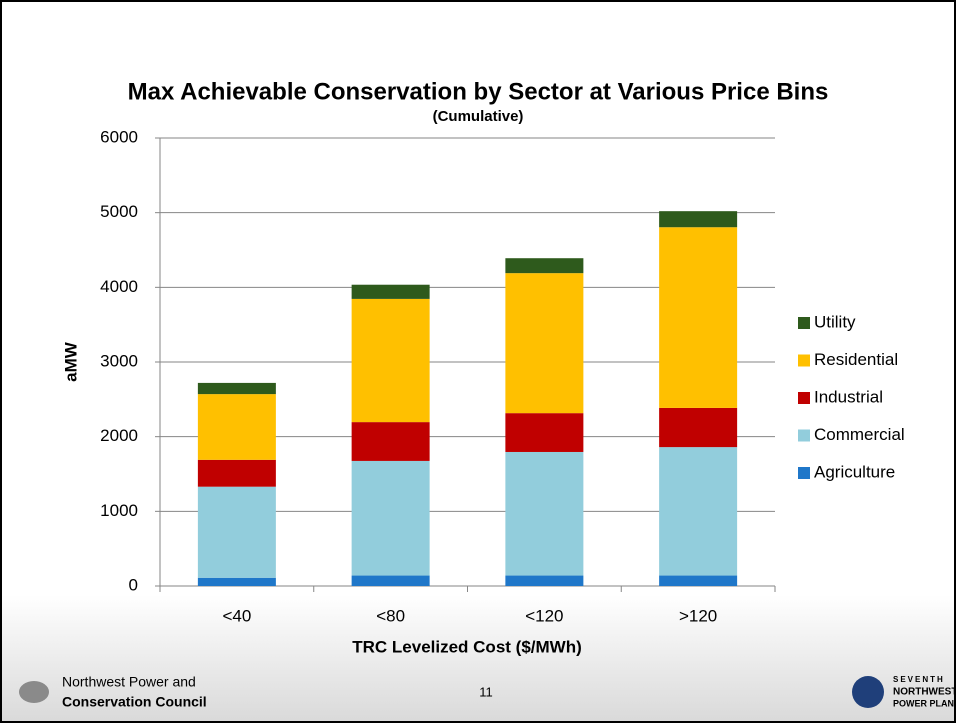 The image size is (956, 723). I want to click on org-name: Northwest Power and, so click(129, 682).